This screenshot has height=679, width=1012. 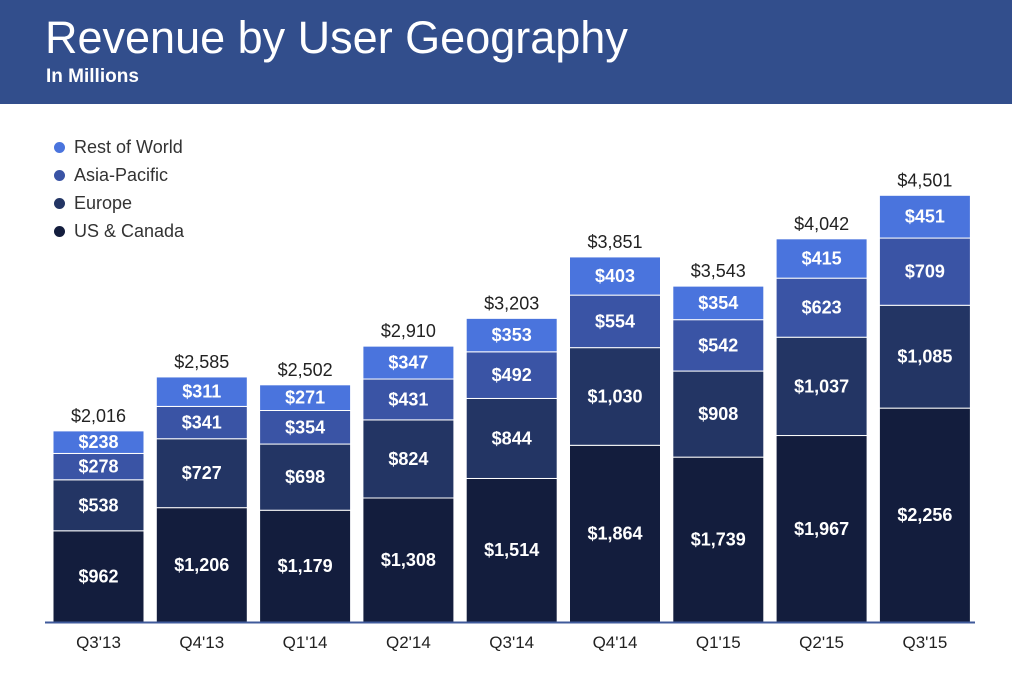 I want to click on total-label: $4,501, so click(x=924, y=180).